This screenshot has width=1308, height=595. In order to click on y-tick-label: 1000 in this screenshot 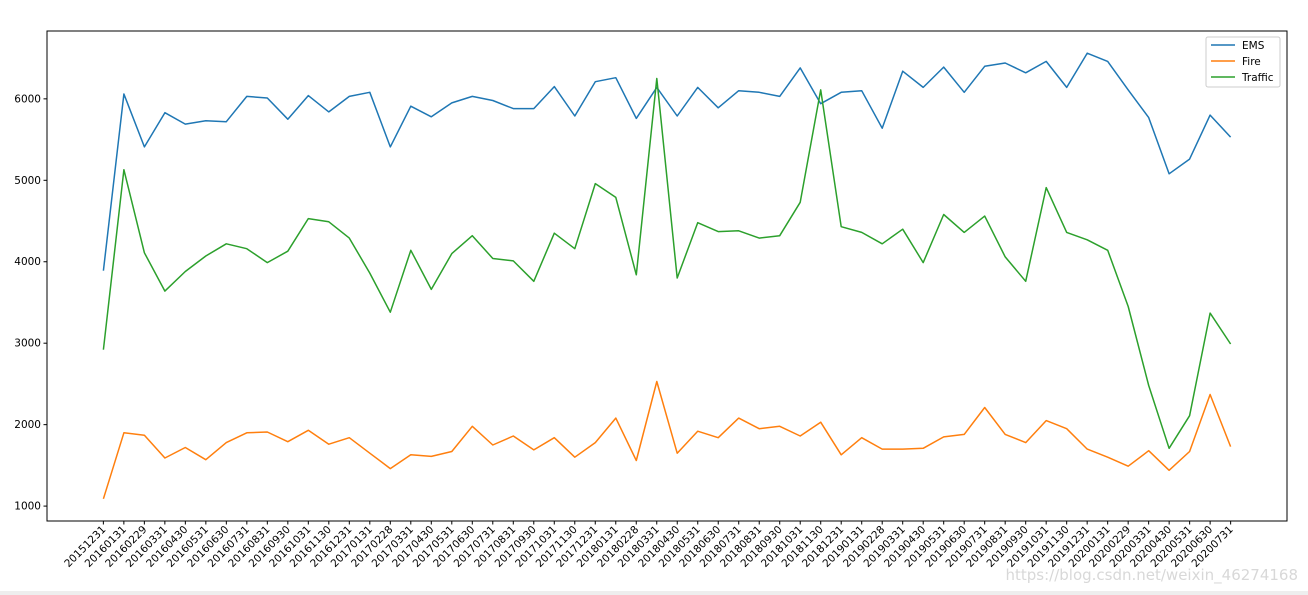, I will do `click(27, 507)`.